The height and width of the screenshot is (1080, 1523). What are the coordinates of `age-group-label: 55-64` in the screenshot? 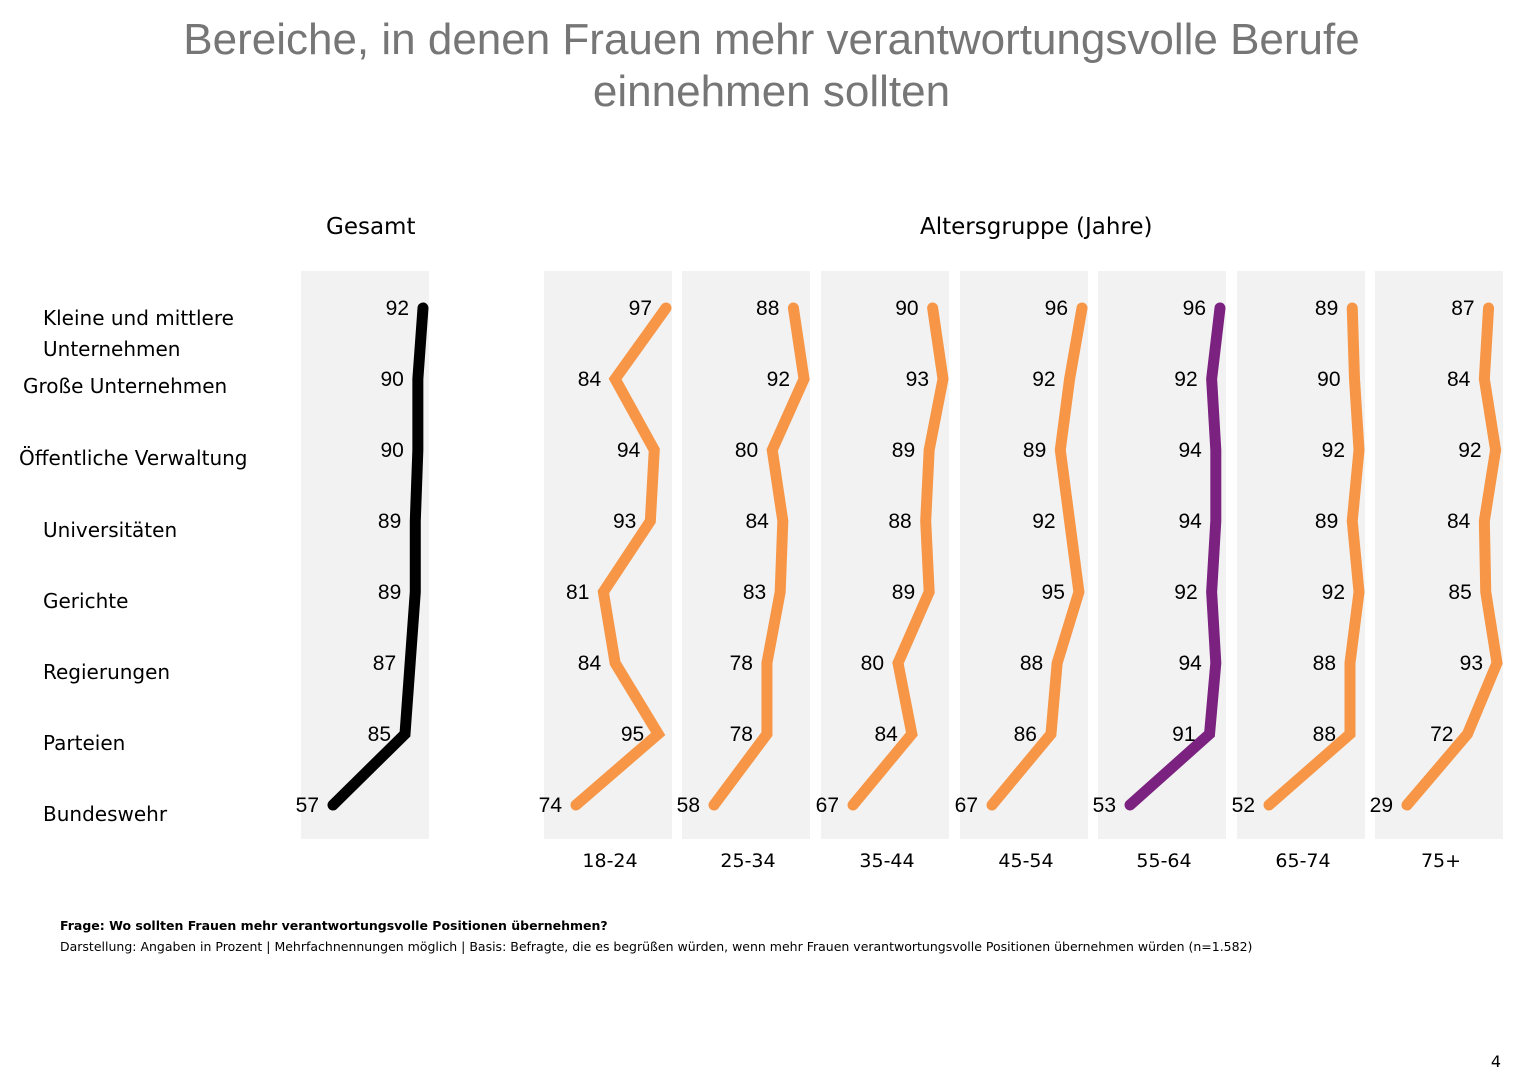 It's located at (1163, 861).